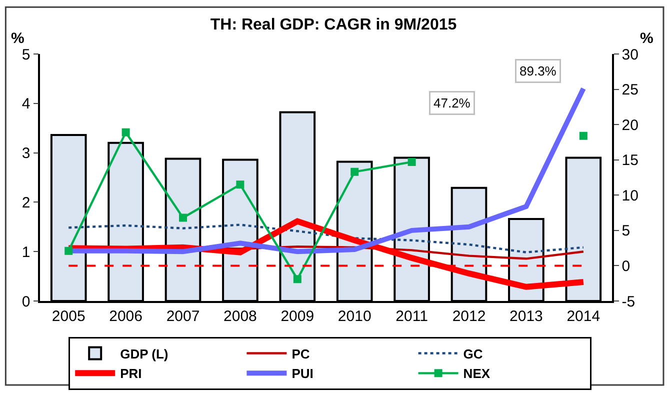  Describe the element at coordinates (626, 231) in the screenshot. I see `y2-tick-label: 5` at that location.